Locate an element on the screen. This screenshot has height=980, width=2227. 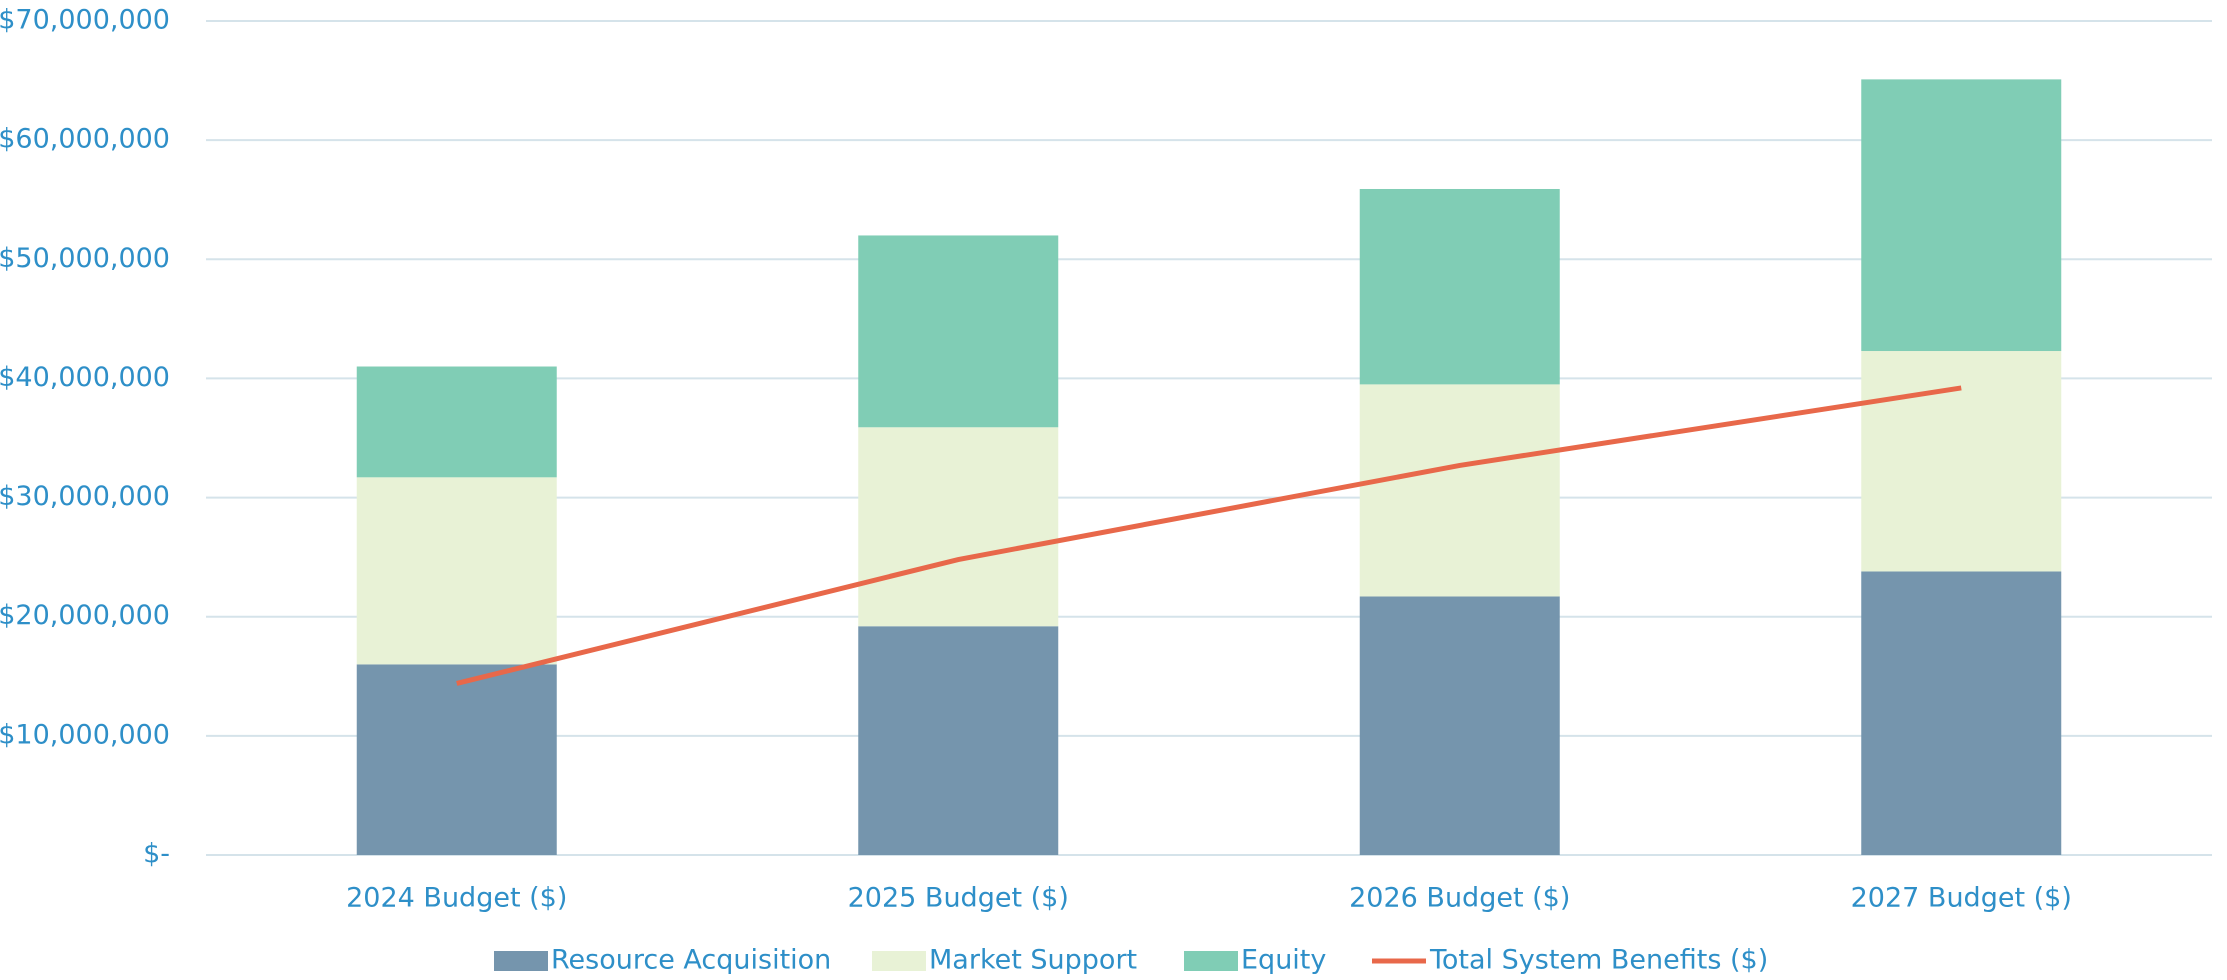
y-tick-label: $70,000,000 is located at coordinates (85, 20).